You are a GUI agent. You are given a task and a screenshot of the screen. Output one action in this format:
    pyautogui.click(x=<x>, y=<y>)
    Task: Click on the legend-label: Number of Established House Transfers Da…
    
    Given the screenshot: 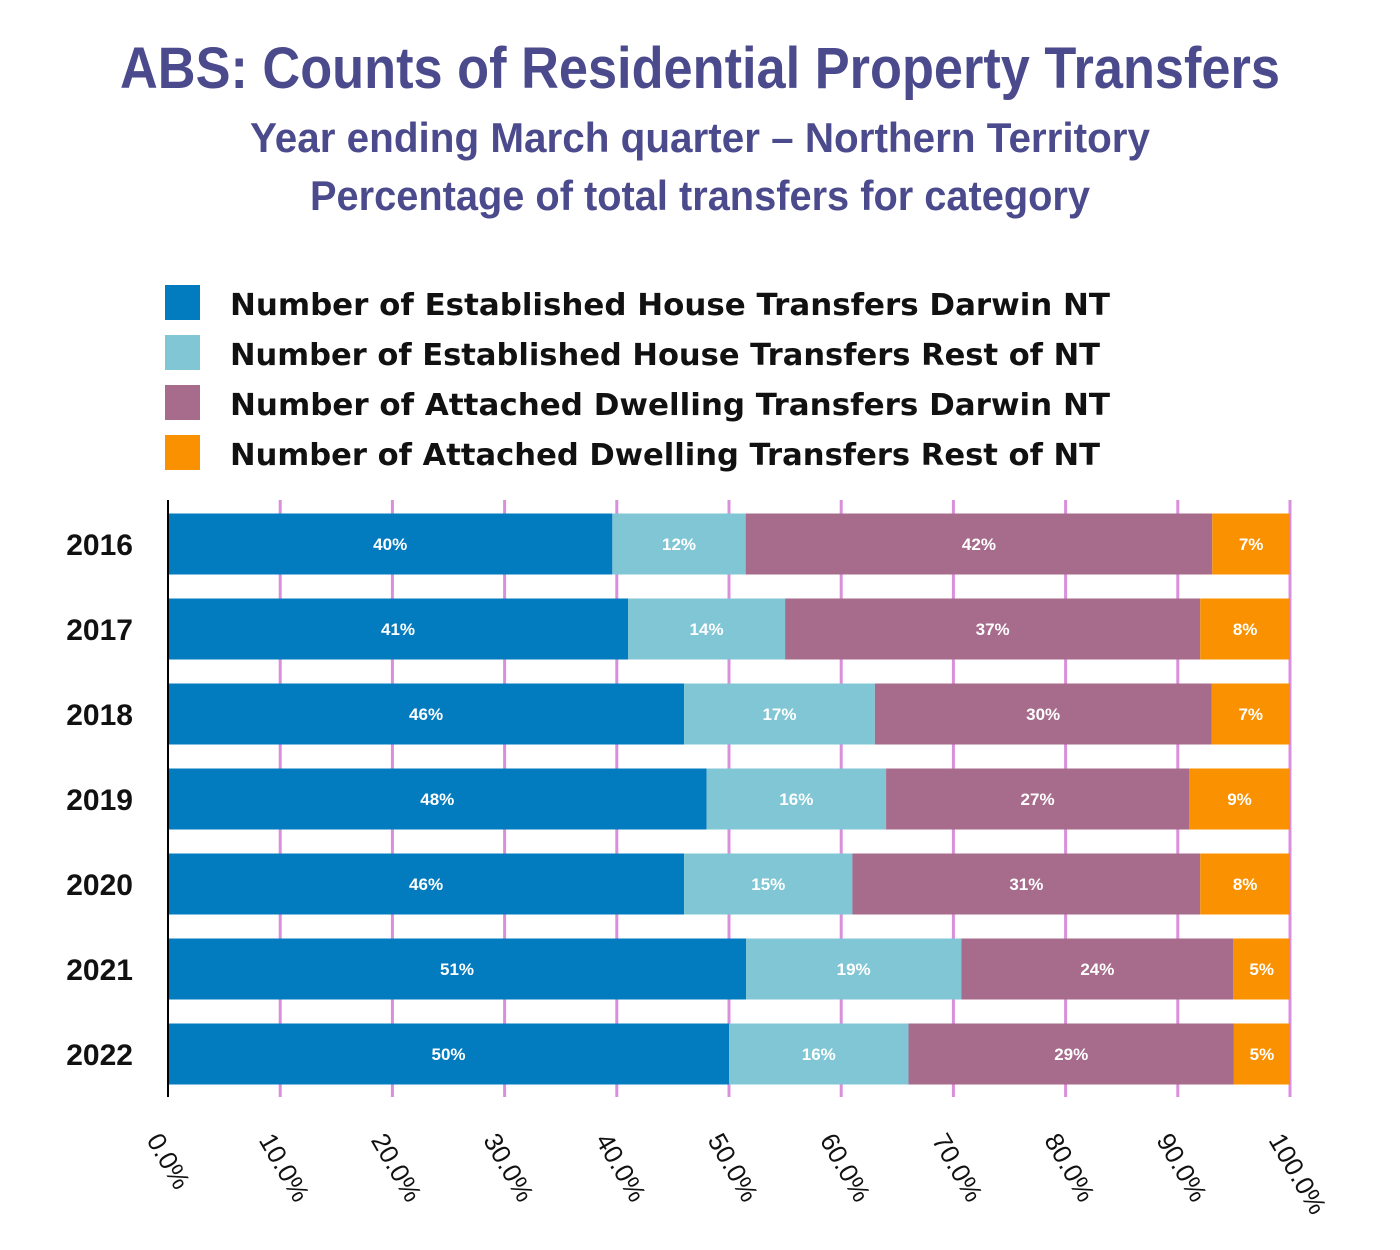 What is the action you would take?
    pyautogui.click(x=670, y=305)
    